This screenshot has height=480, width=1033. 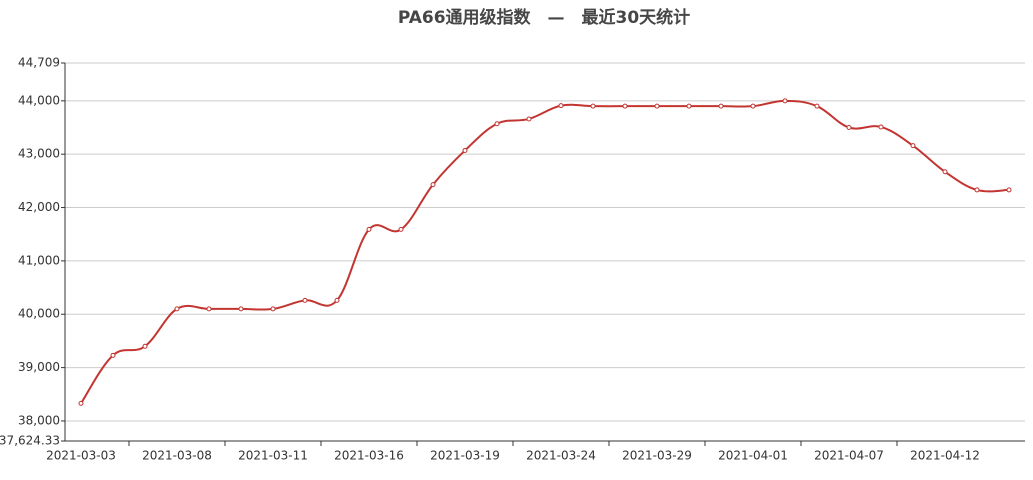 What do you see at coordinates (39, 154) in the screenshot?
I see `y-tick-label: 43,000` at bounding box center [39, 154].